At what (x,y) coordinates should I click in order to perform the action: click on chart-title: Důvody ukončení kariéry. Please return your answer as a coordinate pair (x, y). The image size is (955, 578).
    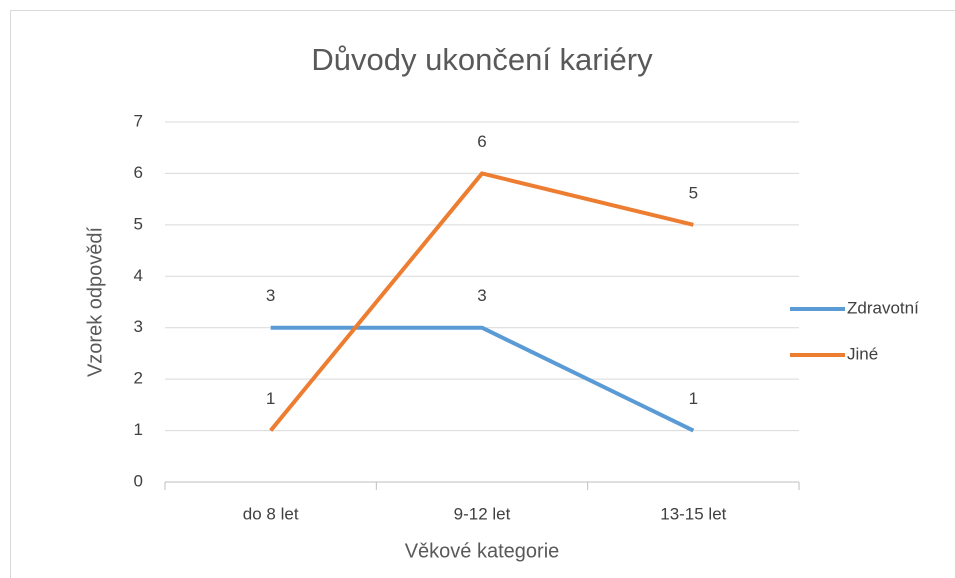
    Looking at the image, I should click on (482, 59).